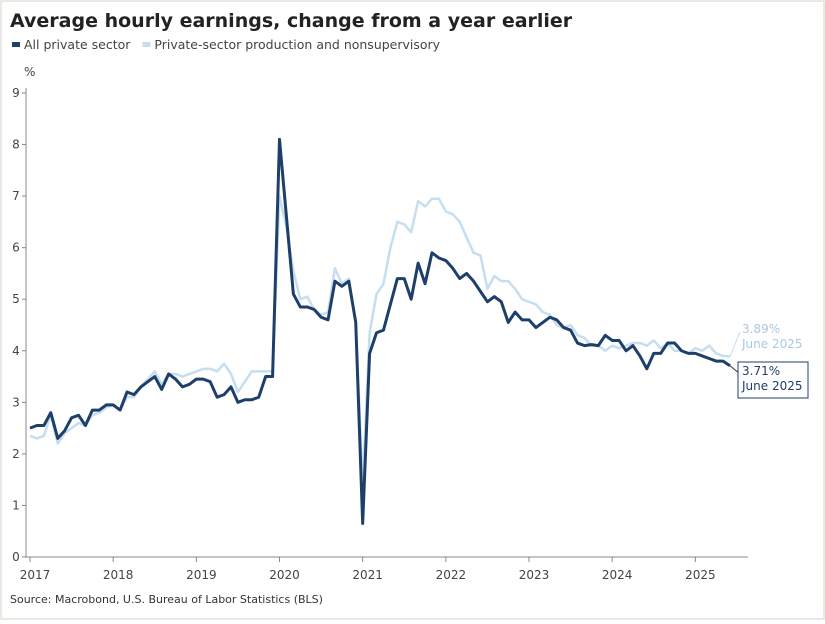 Image resolution: width=825 pixels, height=624 pixels. Describe the element at coordinates (16, 351) in the screenshot. I see `y-tick-label: 4` at that location.